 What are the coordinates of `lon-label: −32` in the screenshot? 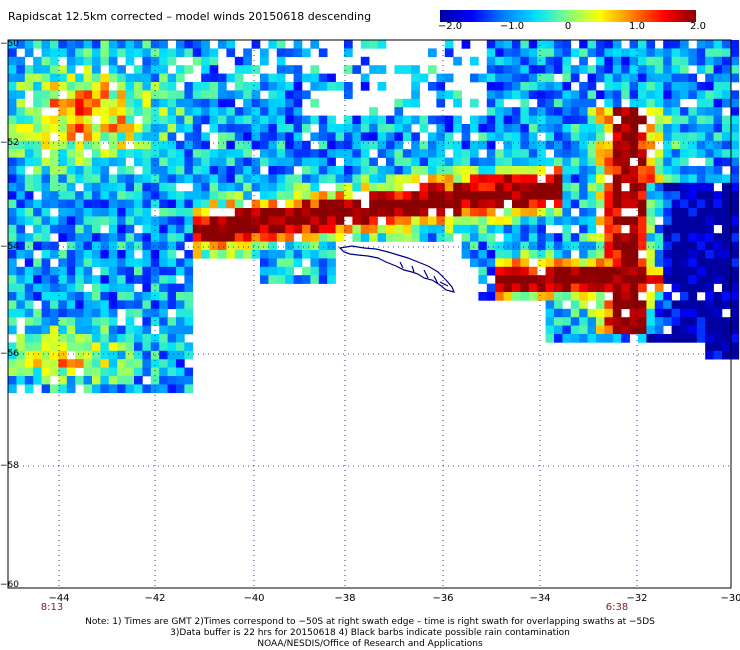 It's located at (637, 598).